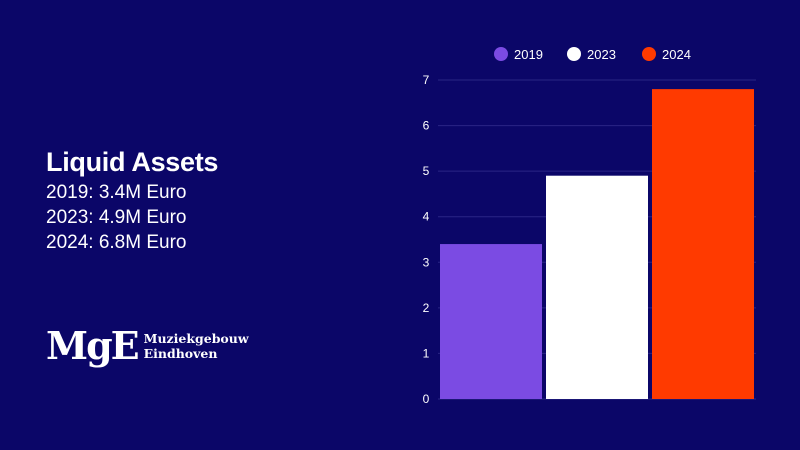 The height and width of the screenshot is (450, 800). Describe the element at coordinates (528, 54) in the screenshot. I see `legend-label-2019: 2019` at that location.